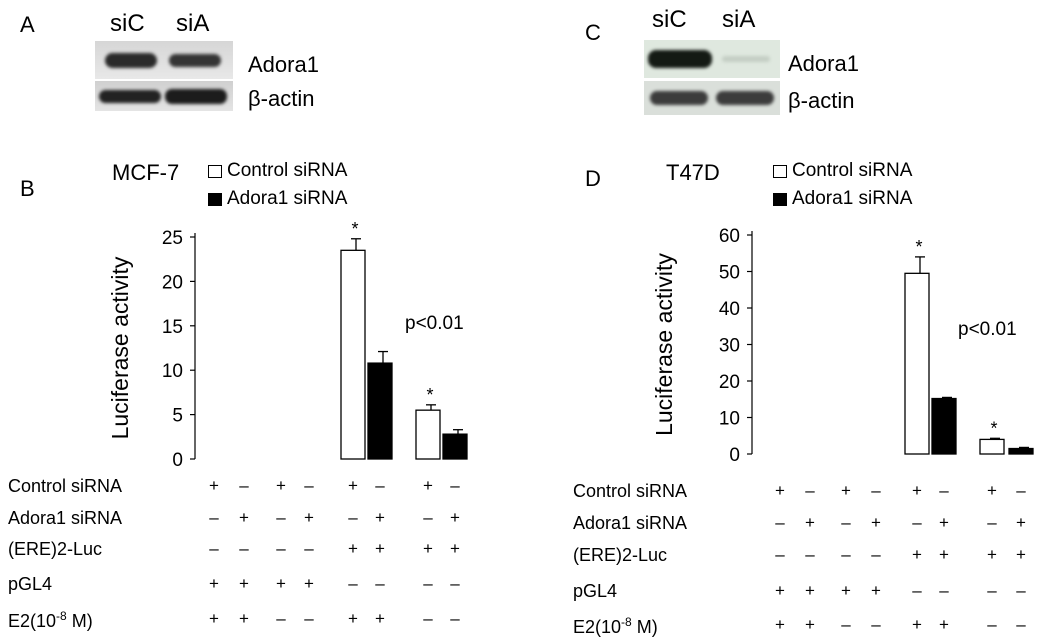 The height and width of the screenshot is (644, 1050). I want to click on t47d-y-tick-label: 50, so click(729, 273).